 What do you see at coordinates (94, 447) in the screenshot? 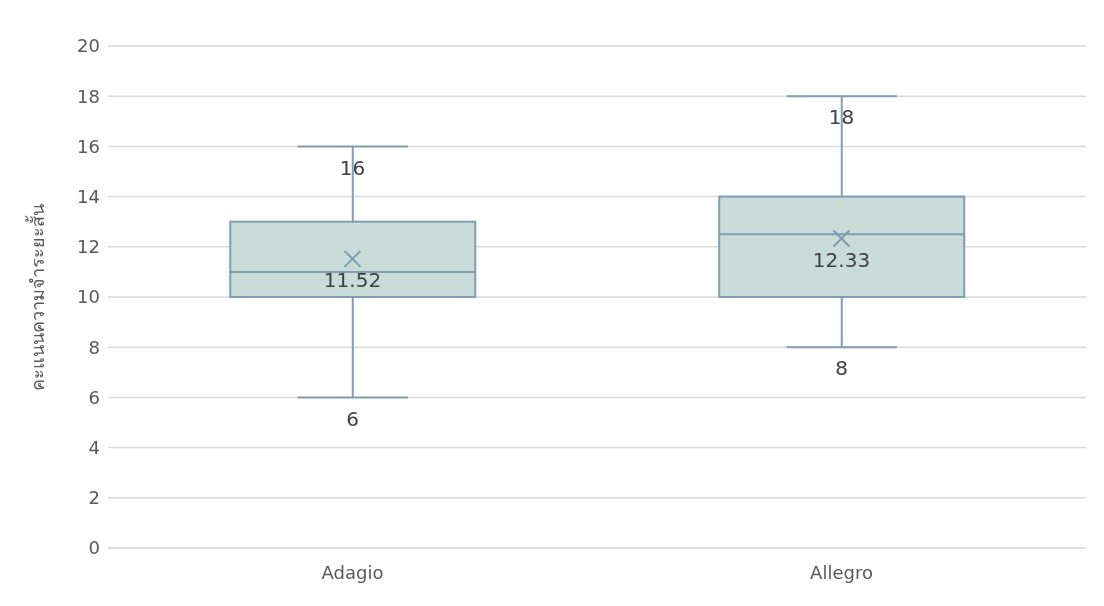
I see `y-tick-label: 4` at bounding box center [94, 447].